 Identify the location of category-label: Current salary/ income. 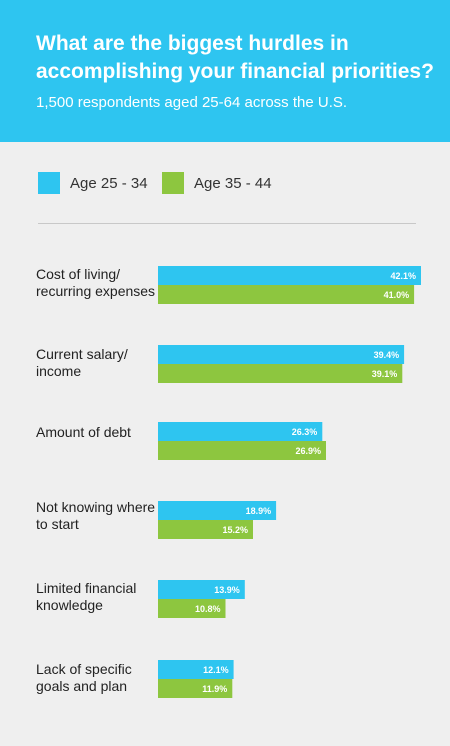
(82, 362).